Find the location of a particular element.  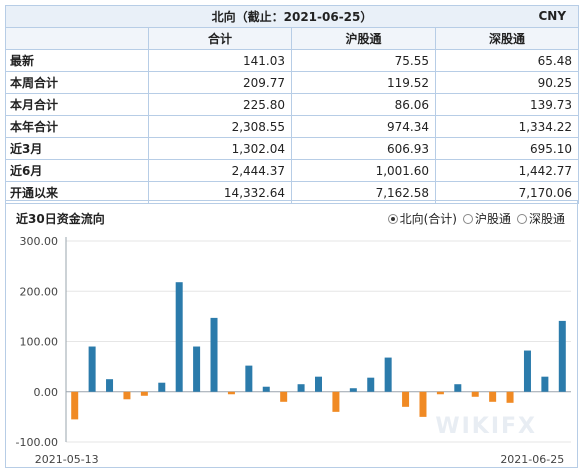

chart-title: 近30日资金流向 is located at coordinates (60, 219).